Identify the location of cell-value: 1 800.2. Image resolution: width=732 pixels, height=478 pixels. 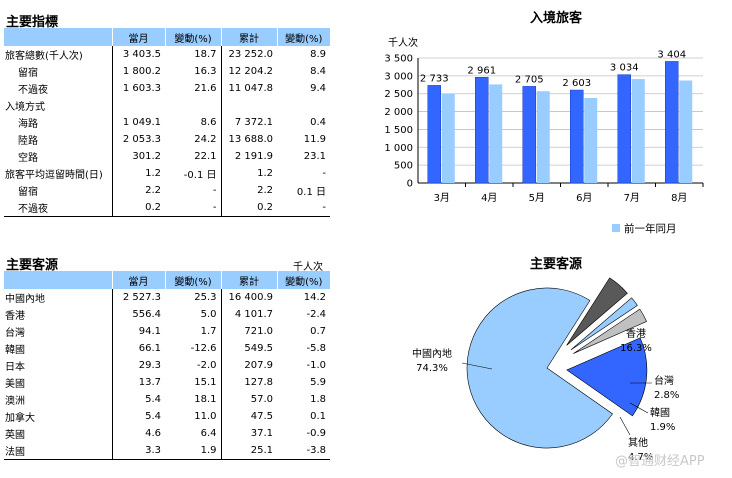
(138, 71).